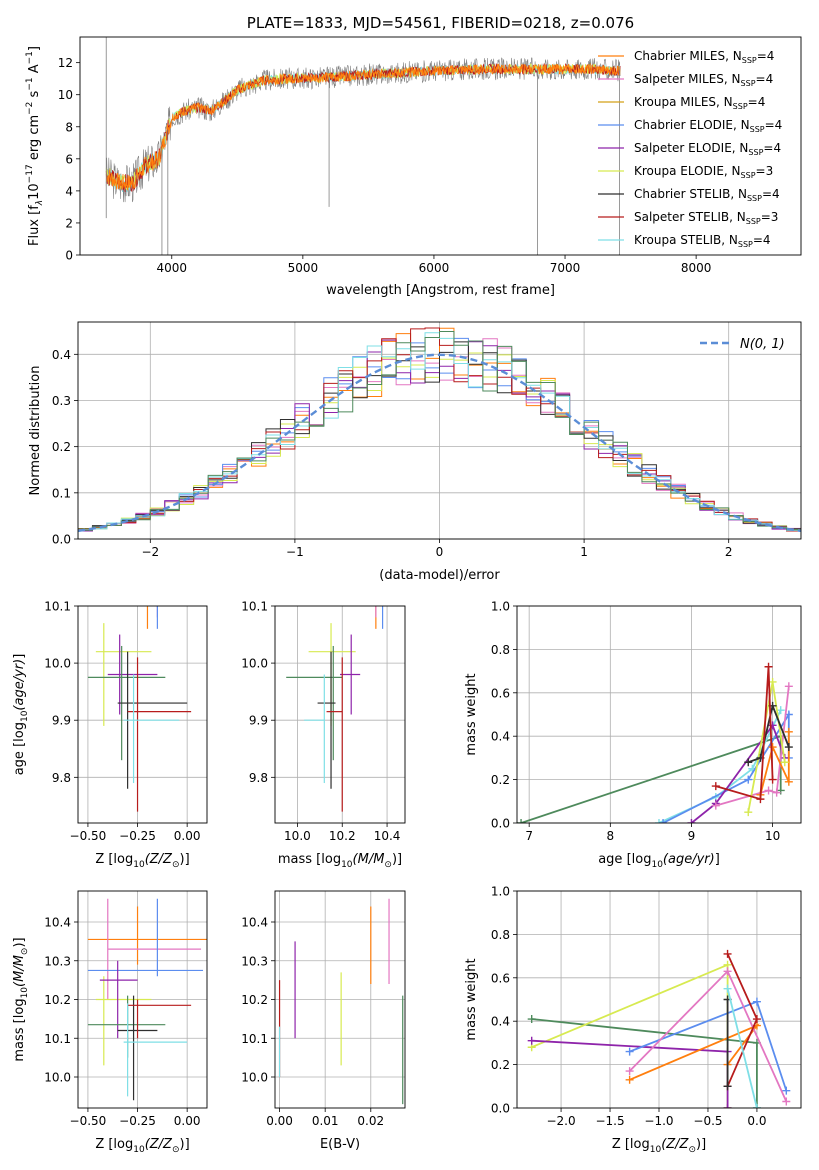  I want to click on legend-entry: Kroupa ELODIE, NSSP=3, so click(703, 172).